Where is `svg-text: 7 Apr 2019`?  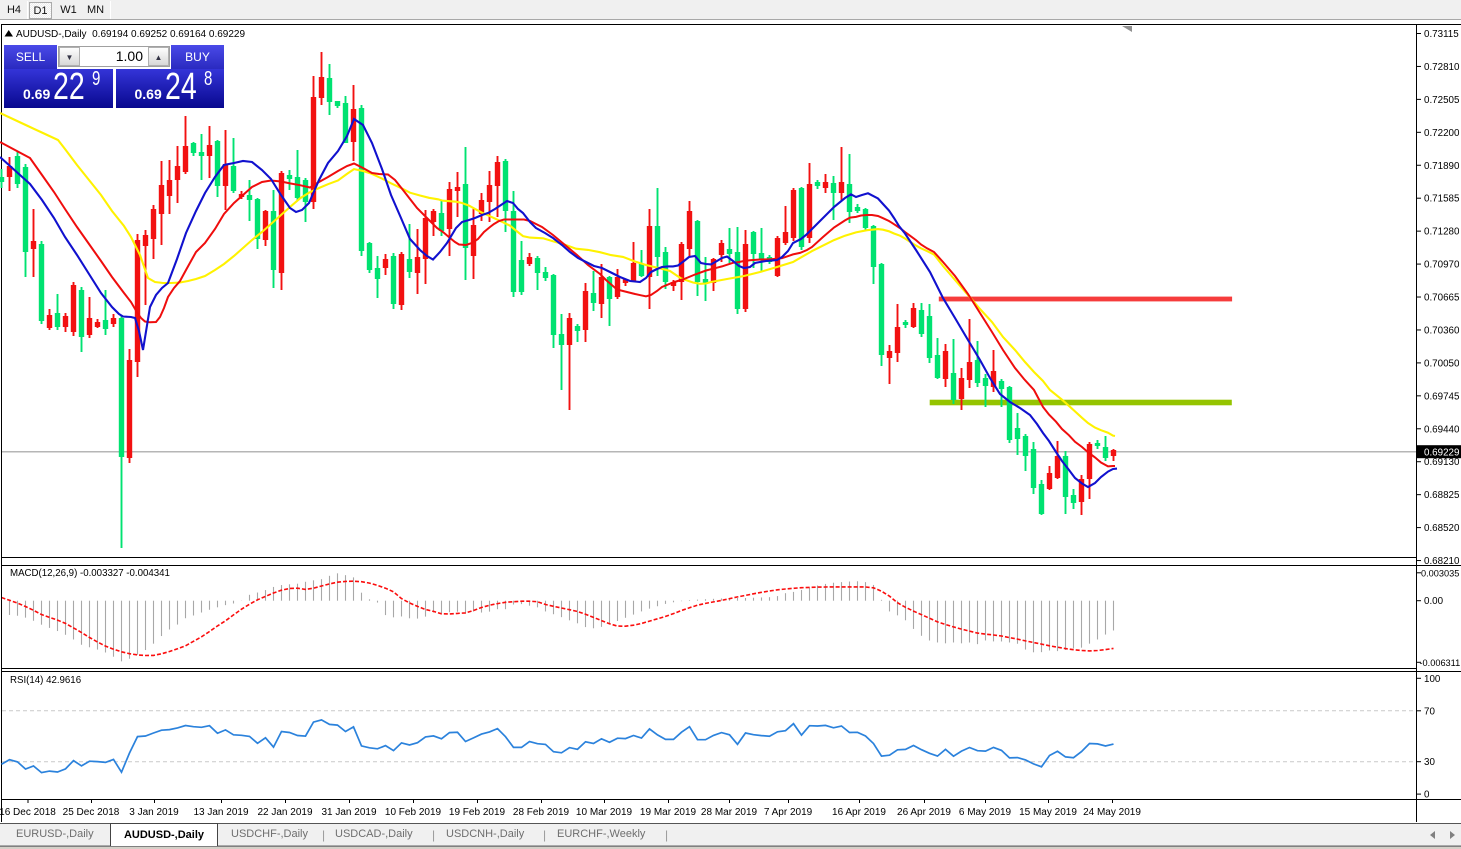 svg-text: 7 Apr 2019 is located at coordinates (788, 812).